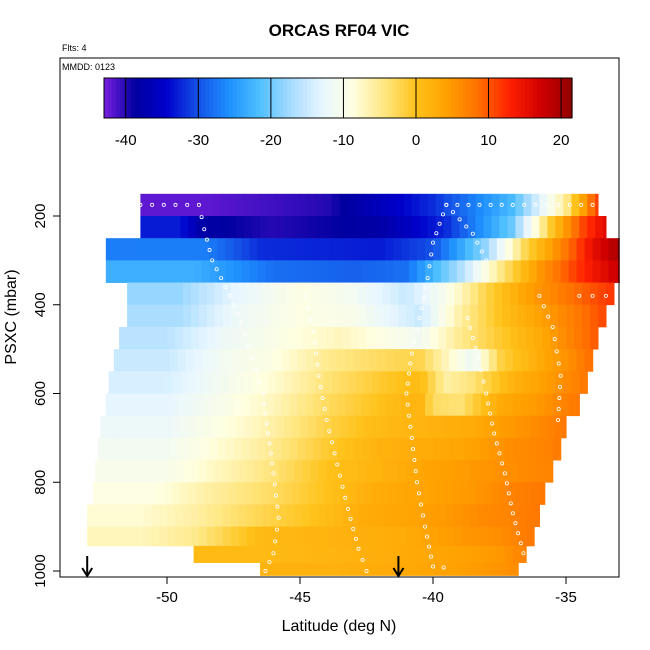 This screenshot has height=650, width=650. Describe the element at coordinates (198, 140) in the screenshot. I see `colorbar-tick-label: -30` at that location.